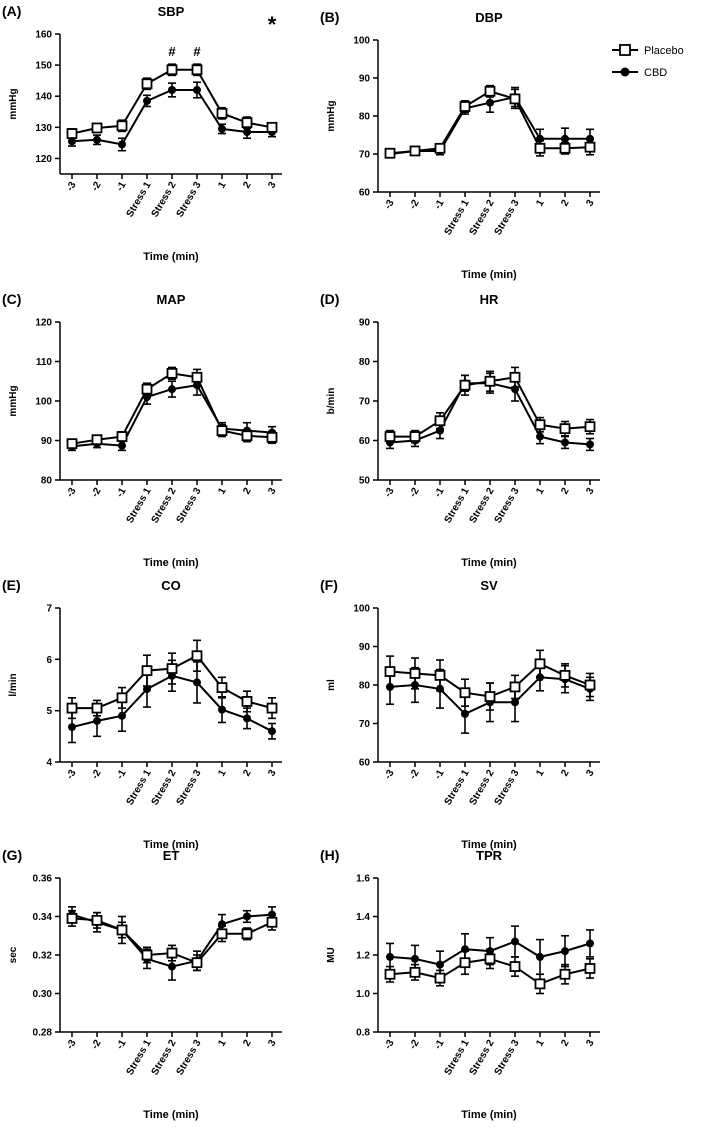 The height and width of the screenshot is (1132, 709). What do you see at coordinates (172, 940) in the screenshot?
I see `series-placebo-et` at bounding box center [172, 940].